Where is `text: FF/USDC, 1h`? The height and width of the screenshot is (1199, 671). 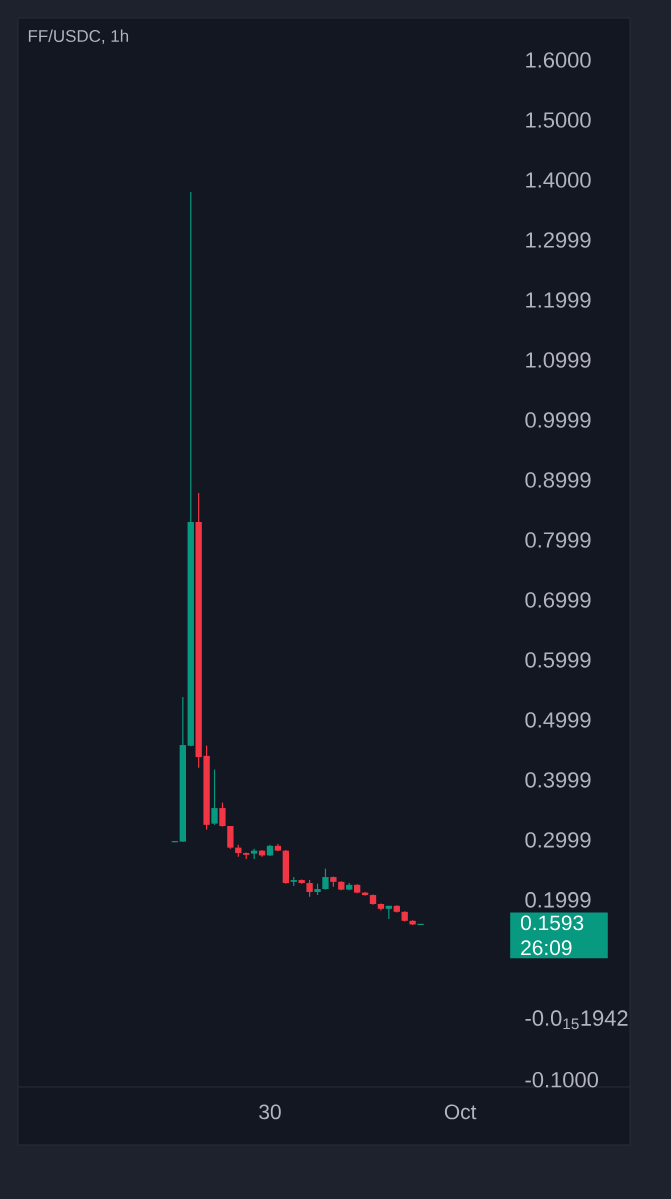
text: FF/USDC, 1h is located at coordinates (78, 36).